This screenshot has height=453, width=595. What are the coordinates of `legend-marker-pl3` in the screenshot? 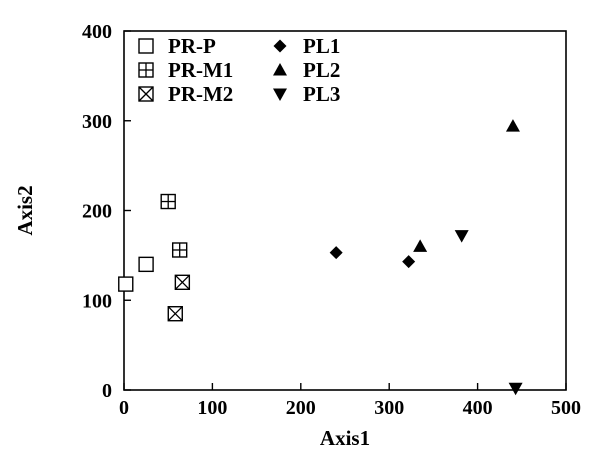 It's located at (280, 94).